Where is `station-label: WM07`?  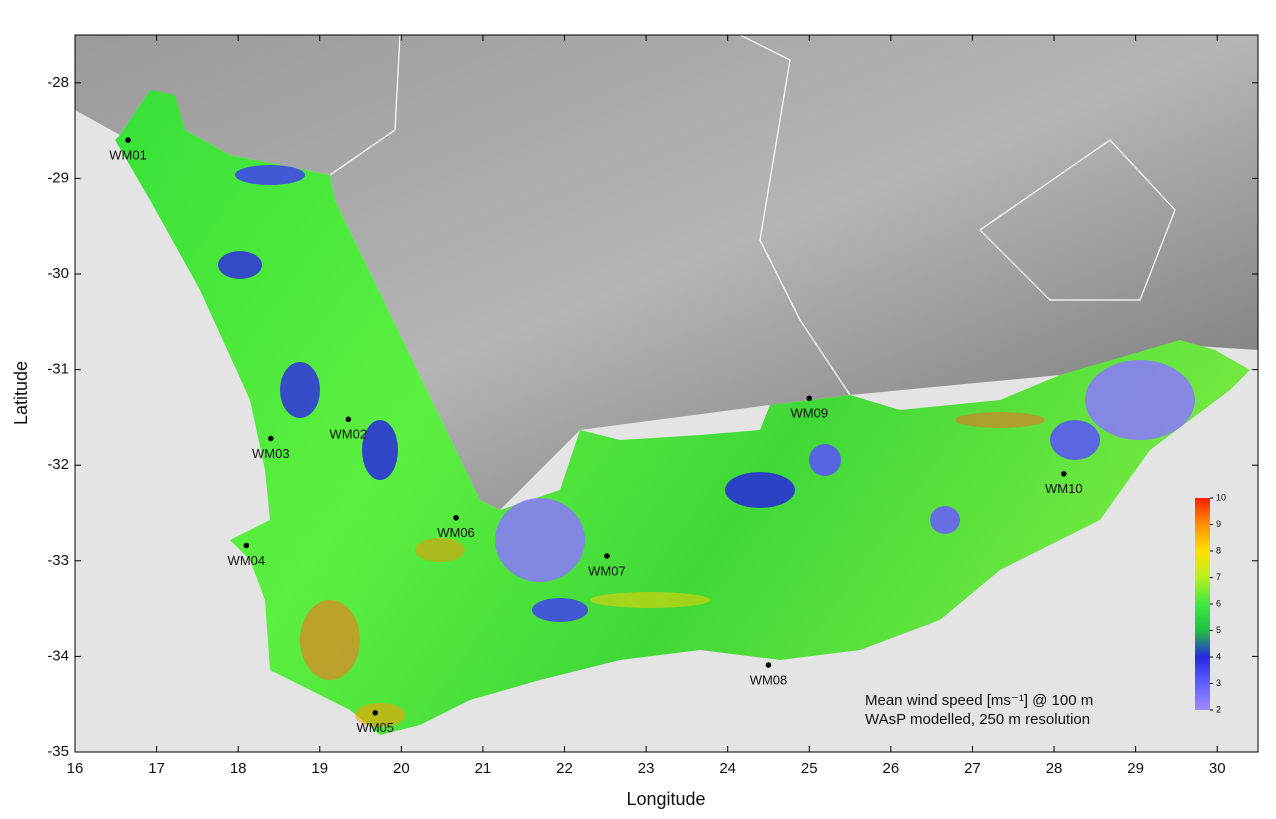
station-label: WM07 is located at coordinates (607, 570).